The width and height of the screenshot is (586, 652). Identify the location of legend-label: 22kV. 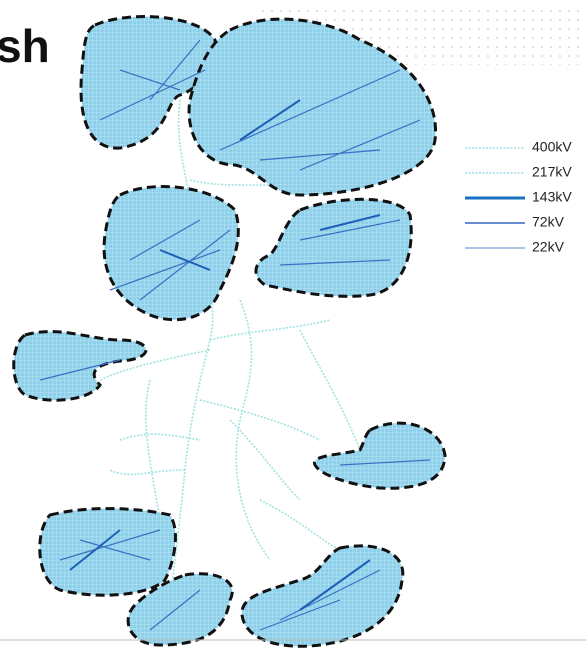
(548, 247).